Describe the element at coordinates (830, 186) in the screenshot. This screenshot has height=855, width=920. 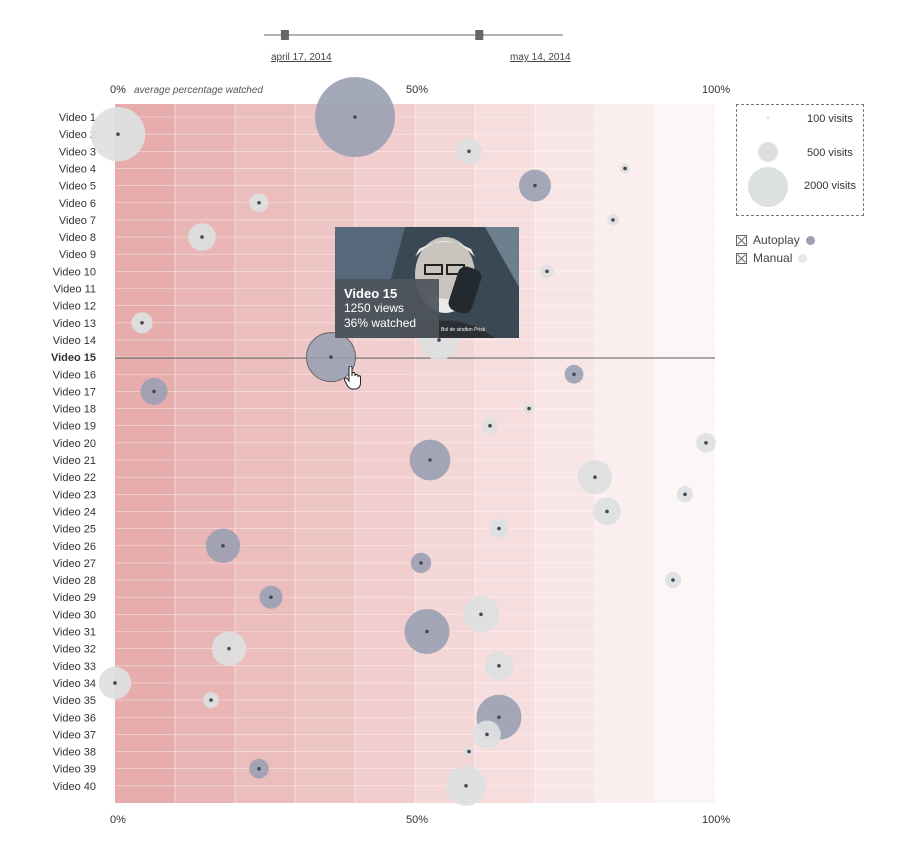
I see `legend-label-2000: 2000 visits` at that location.